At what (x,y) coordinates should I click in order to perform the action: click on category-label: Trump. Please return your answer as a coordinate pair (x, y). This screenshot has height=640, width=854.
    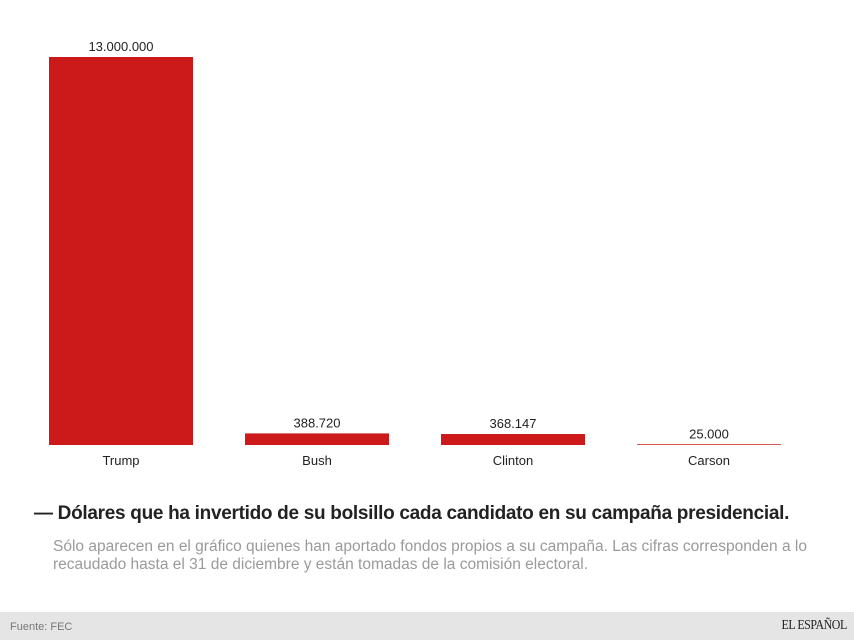
    Looking at the image, I should click on (120, 460).